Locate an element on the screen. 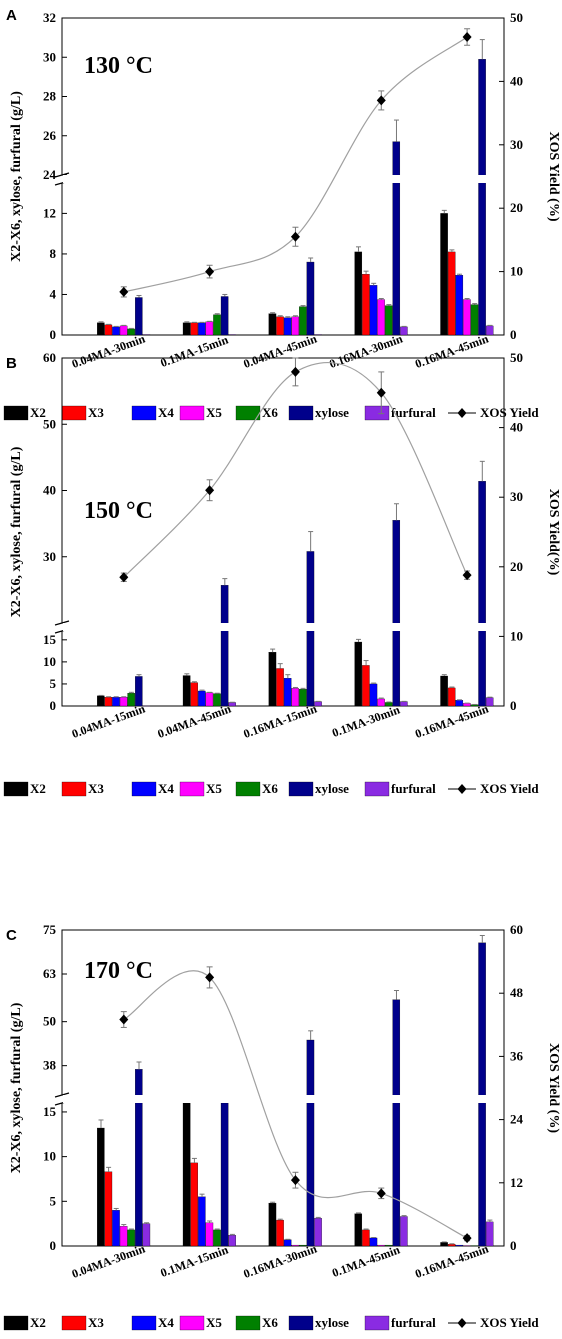 This screenshot has height=1339, width=562. right-axis-title: XOS Yield (%) is located at coordinates (553, 177).